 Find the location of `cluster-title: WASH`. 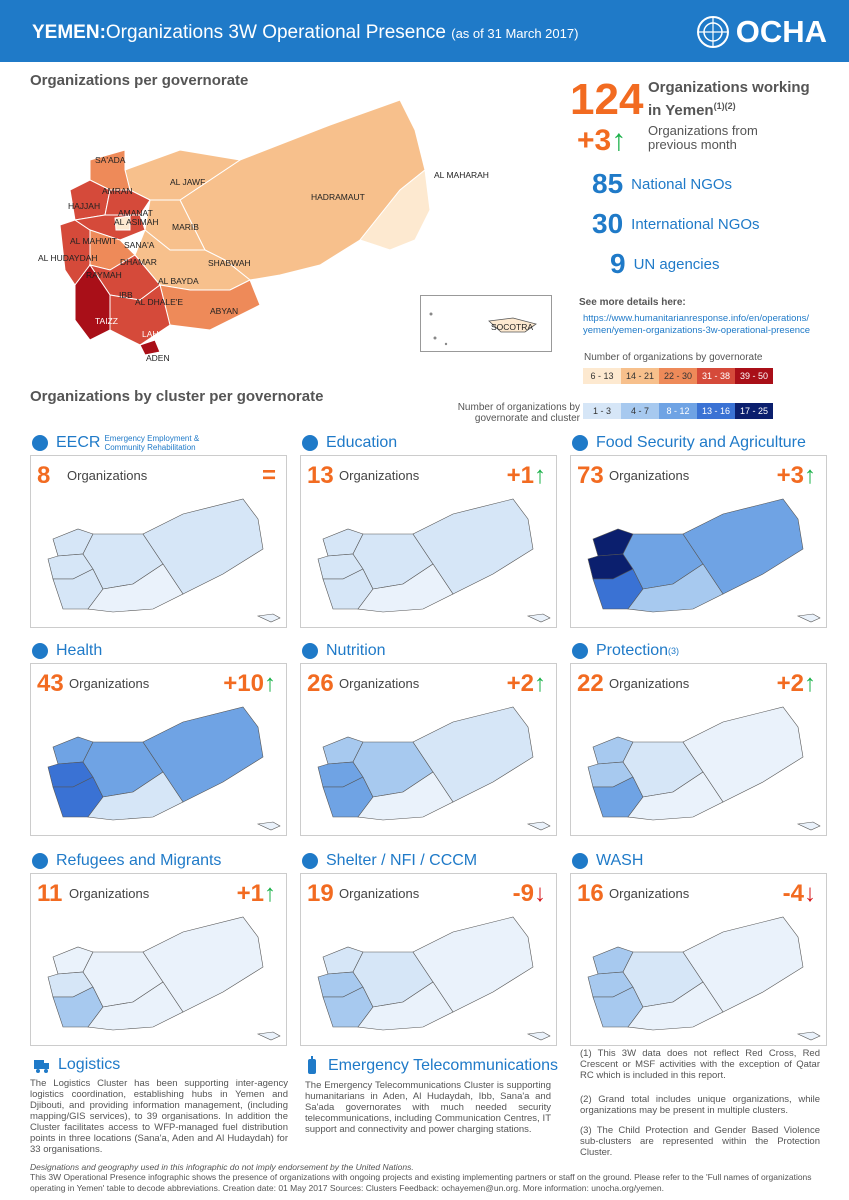

cluster-title: WASH is located at coordinates (606, 861).